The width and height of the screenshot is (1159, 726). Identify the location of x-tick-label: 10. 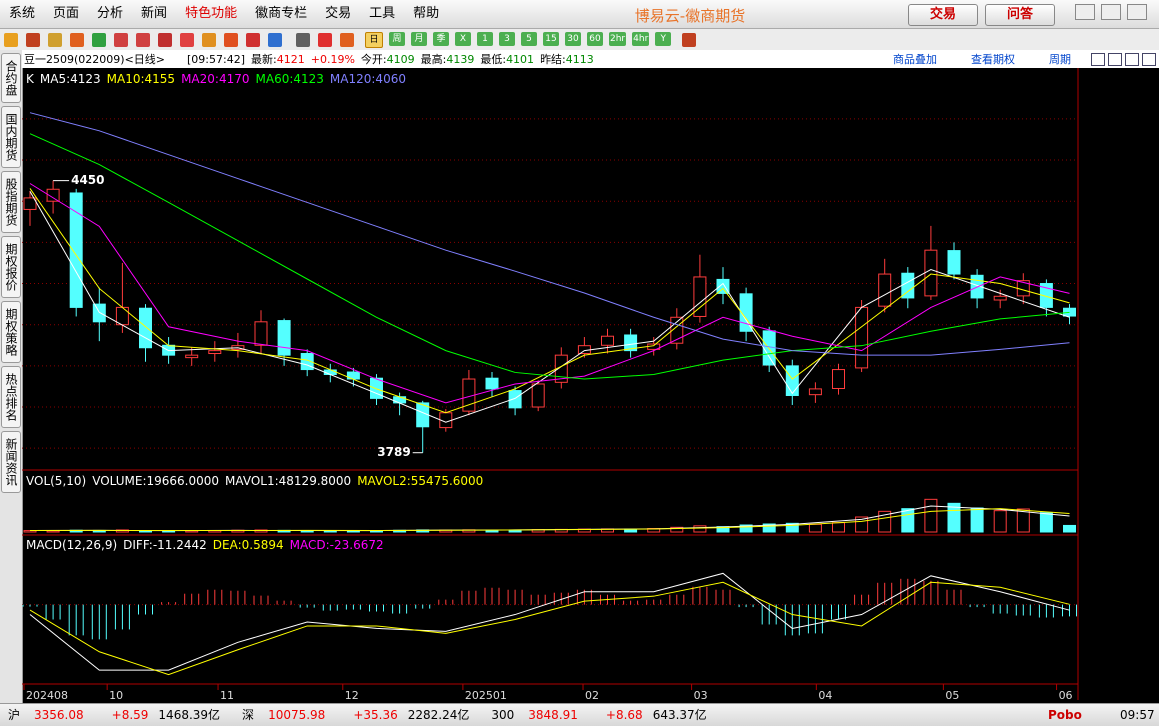
(116, 695).